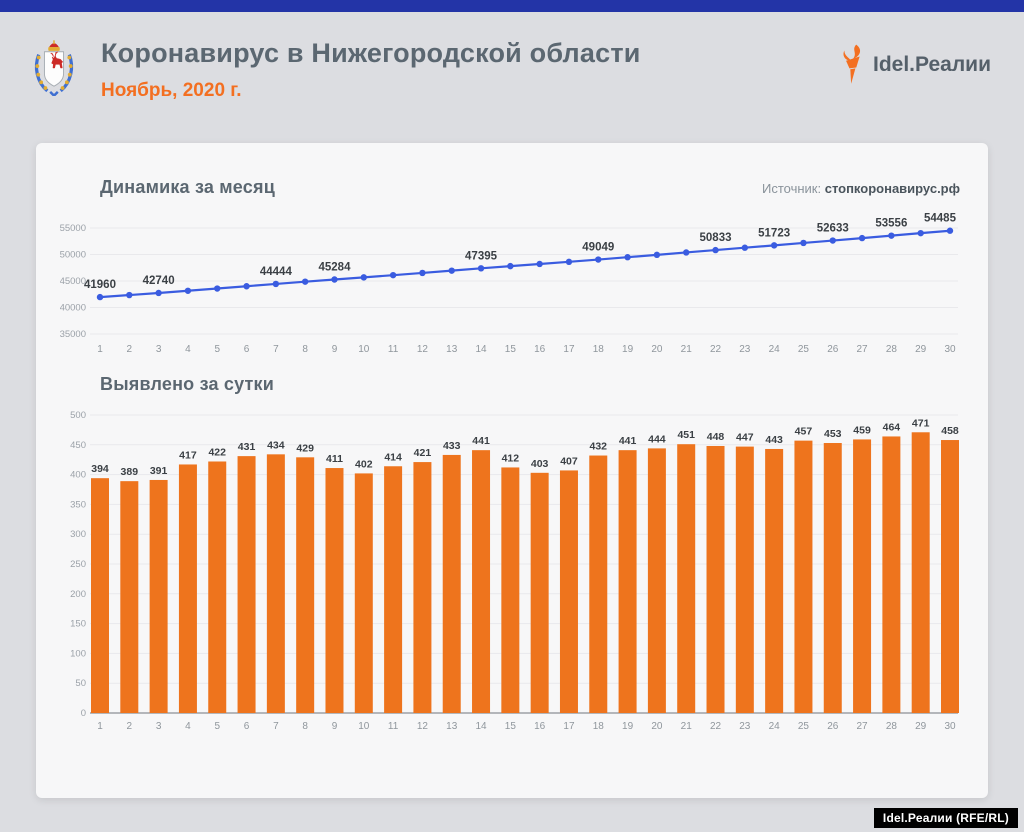 This screenshot has height=832, width=1024. Describe the element at coordinates (78, 653) in the screenshot. I see `y-tick-label: 100` at that location.